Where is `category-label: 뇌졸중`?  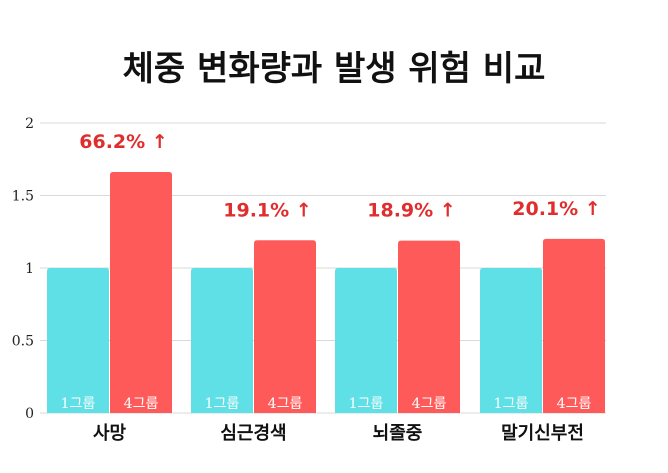
category-label: 뇌졸중 is located at coordinates (398, 433).